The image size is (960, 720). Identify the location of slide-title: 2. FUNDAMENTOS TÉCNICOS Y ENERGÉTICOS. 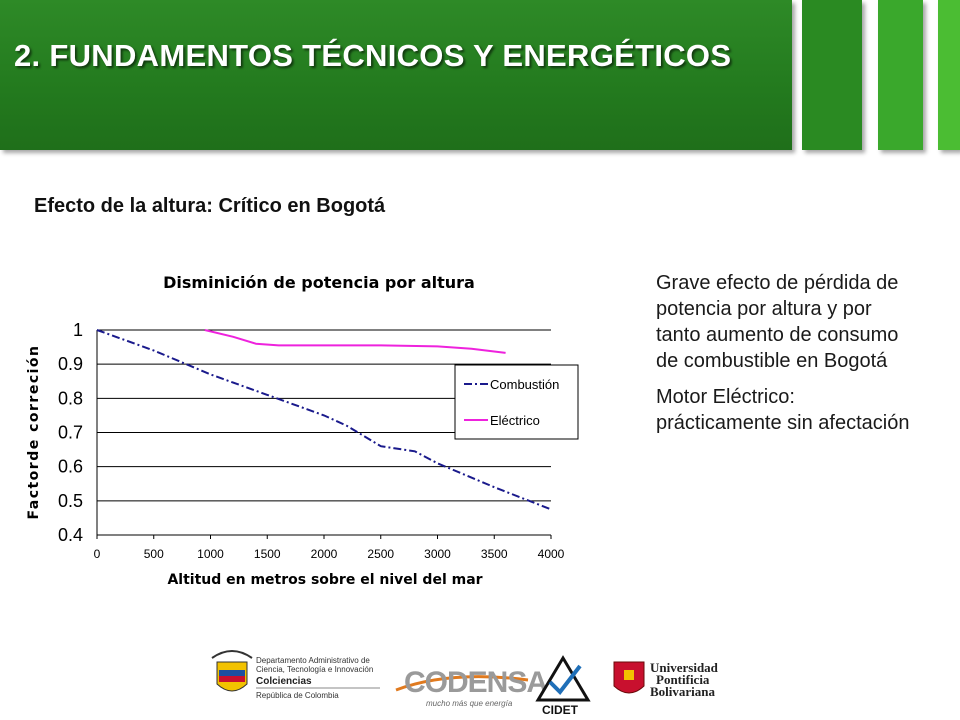
(373, 55).